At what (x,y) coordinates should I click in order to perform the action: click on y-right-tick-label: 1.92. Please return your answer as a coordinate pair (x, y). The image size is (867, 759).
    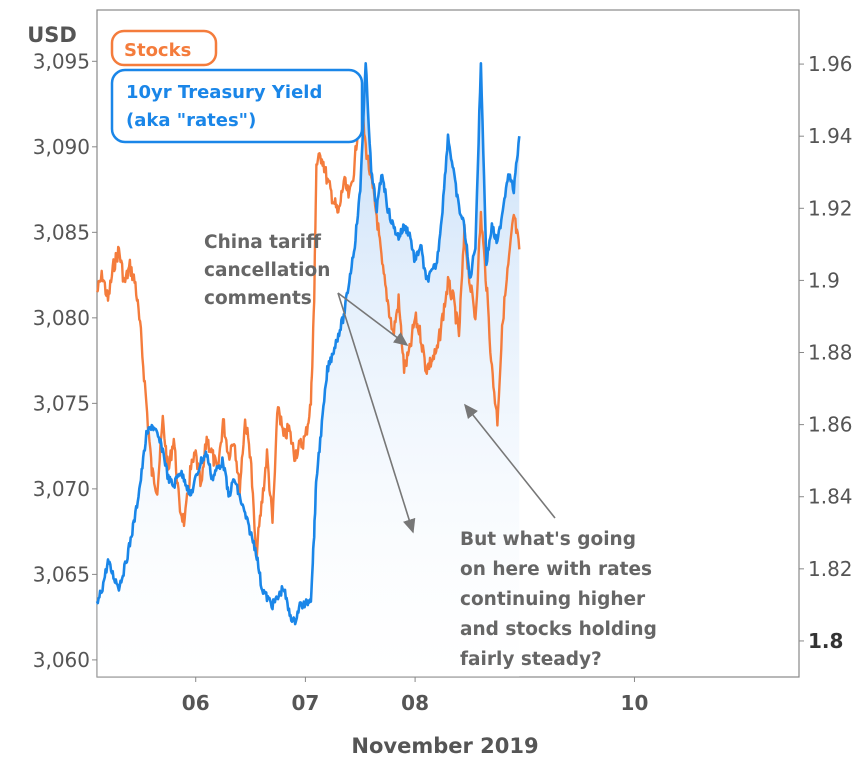
    Looking at the image, I should click on (830, 208).